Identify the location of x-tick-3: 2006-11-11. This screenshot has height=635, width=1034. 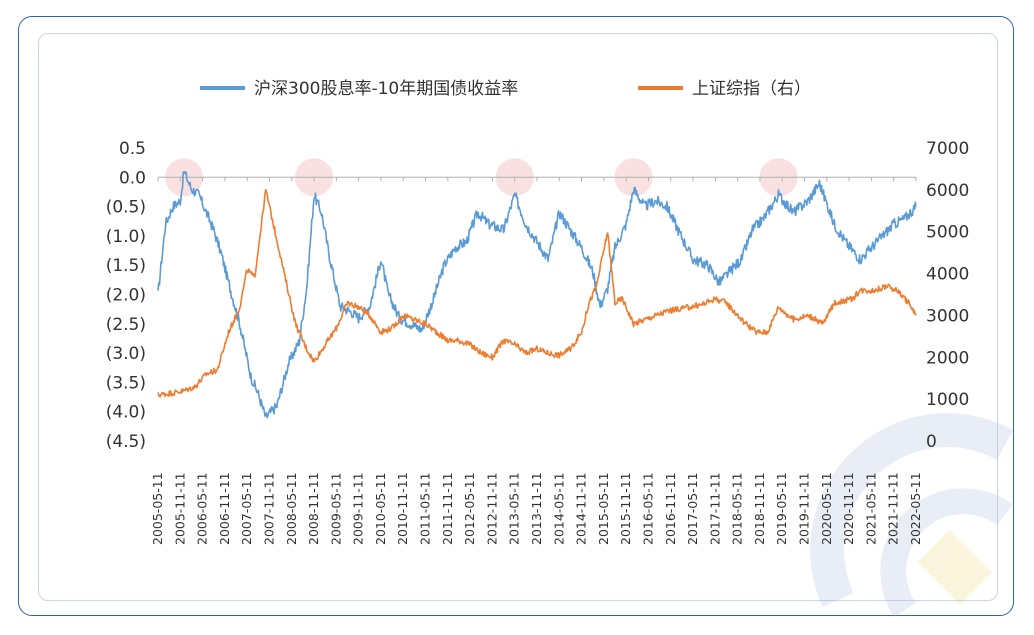
(224, 508).